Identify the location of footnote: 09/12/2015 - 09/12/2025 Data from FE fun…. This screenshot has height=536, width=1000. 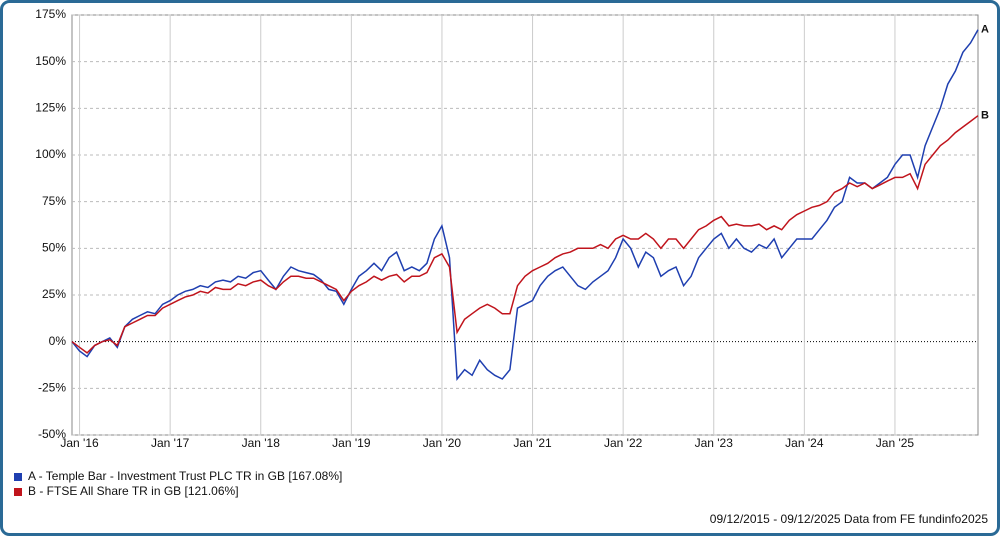
(849, 519).